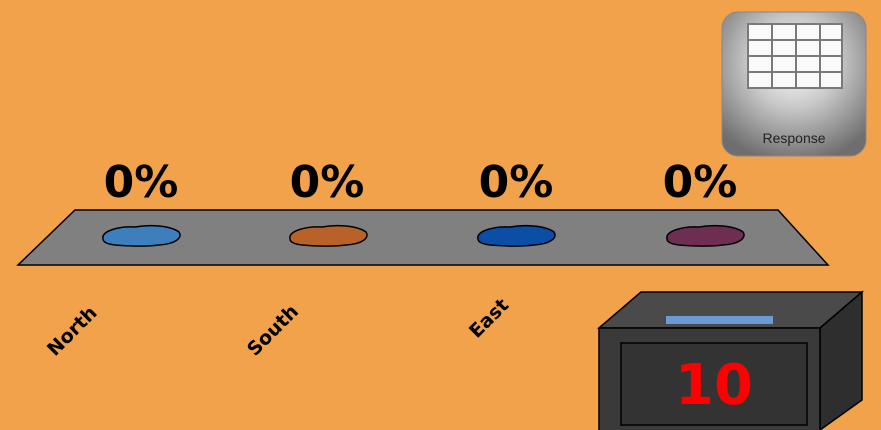 The width and height of the screenshot is (881, 430). I want to click on value-label-east: 0%, so click(516, 182).